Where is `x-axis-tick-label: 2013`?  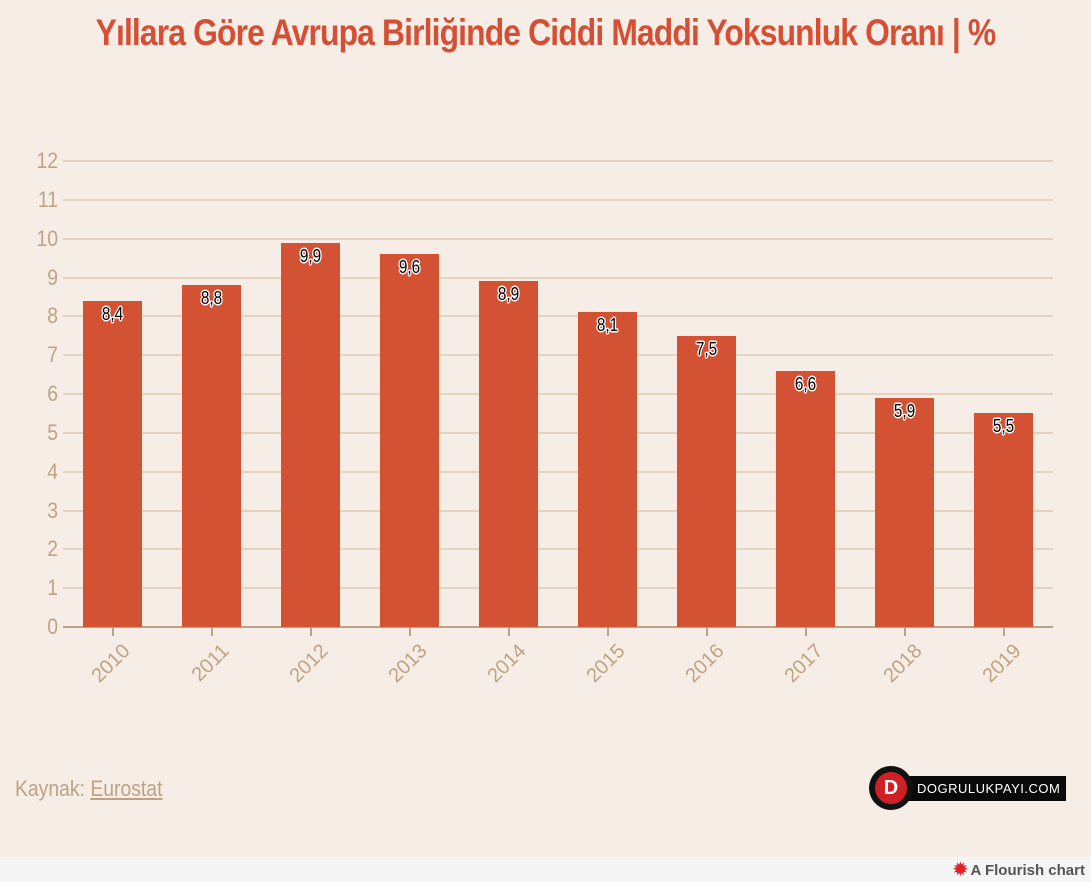 x-axis-tick-label: 2013 is located at coordinates (408, 664).